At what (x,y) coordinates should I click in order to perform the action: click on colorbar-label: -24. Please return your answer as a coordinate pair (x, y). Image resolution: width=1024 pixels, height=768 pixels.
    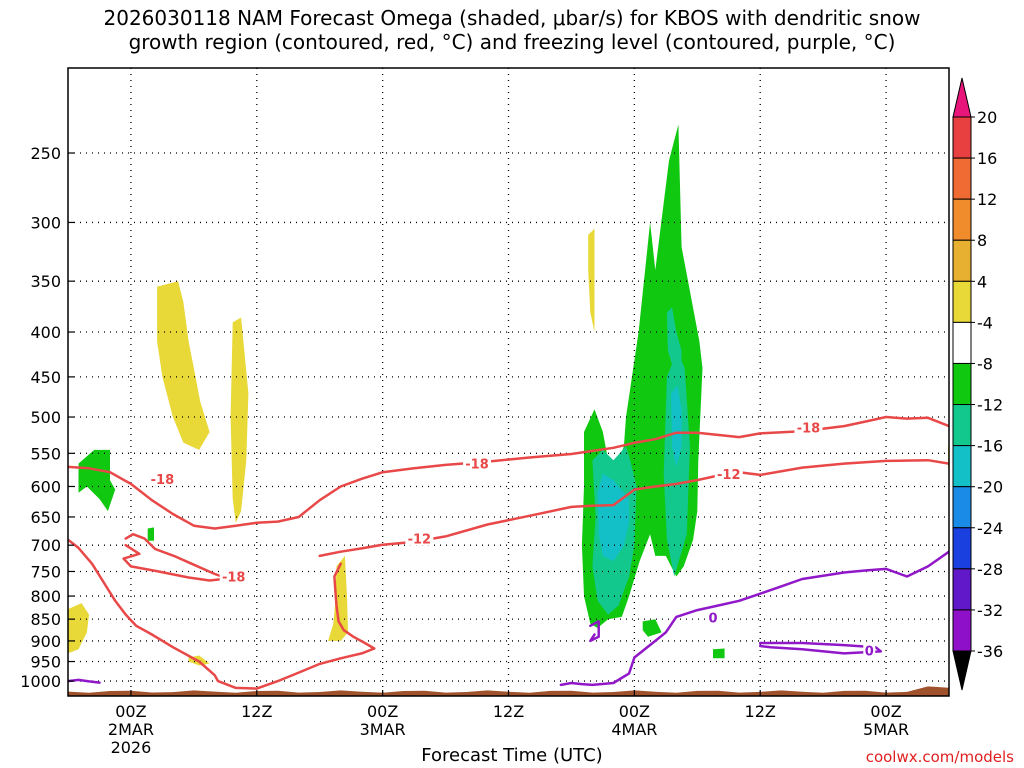
    Looking at the image, I should click on (990, 528).